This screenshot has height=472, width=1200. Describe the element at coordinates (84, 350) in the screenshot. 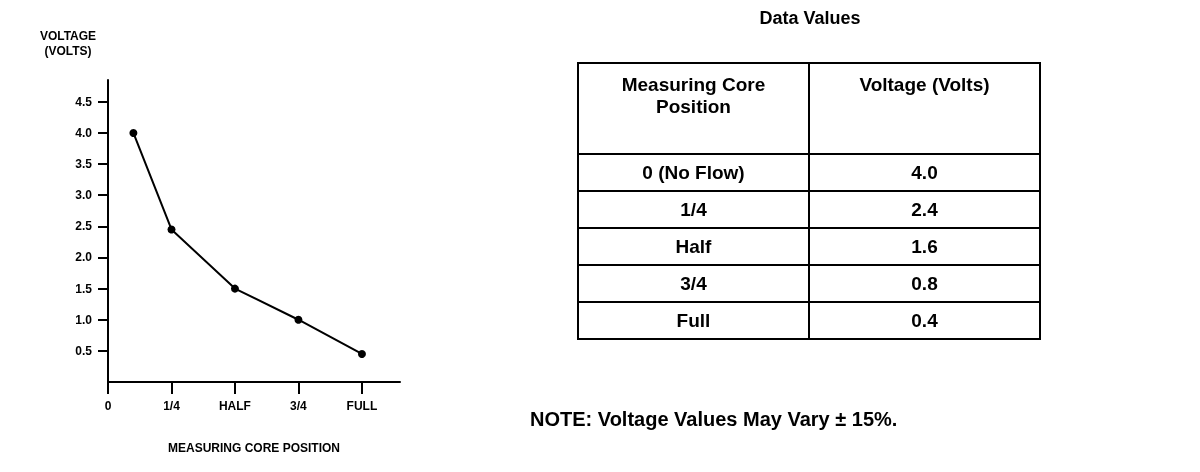

I see `y-tick-label: 0.5` at that location.